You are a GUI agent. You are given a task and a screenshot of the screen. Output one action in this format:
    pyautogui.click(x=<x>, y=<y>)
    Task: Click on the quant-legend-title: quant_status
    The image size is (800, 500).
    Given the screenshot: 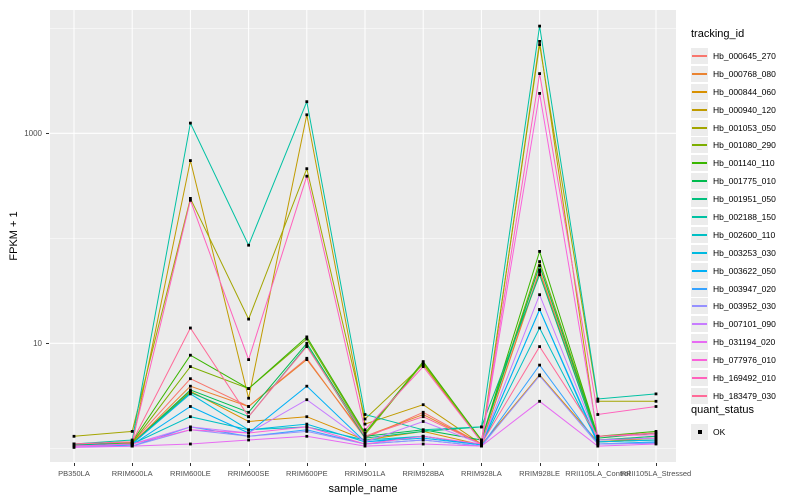 What is the action you would take?
    pyautogui.click(x=722, y=410)
    